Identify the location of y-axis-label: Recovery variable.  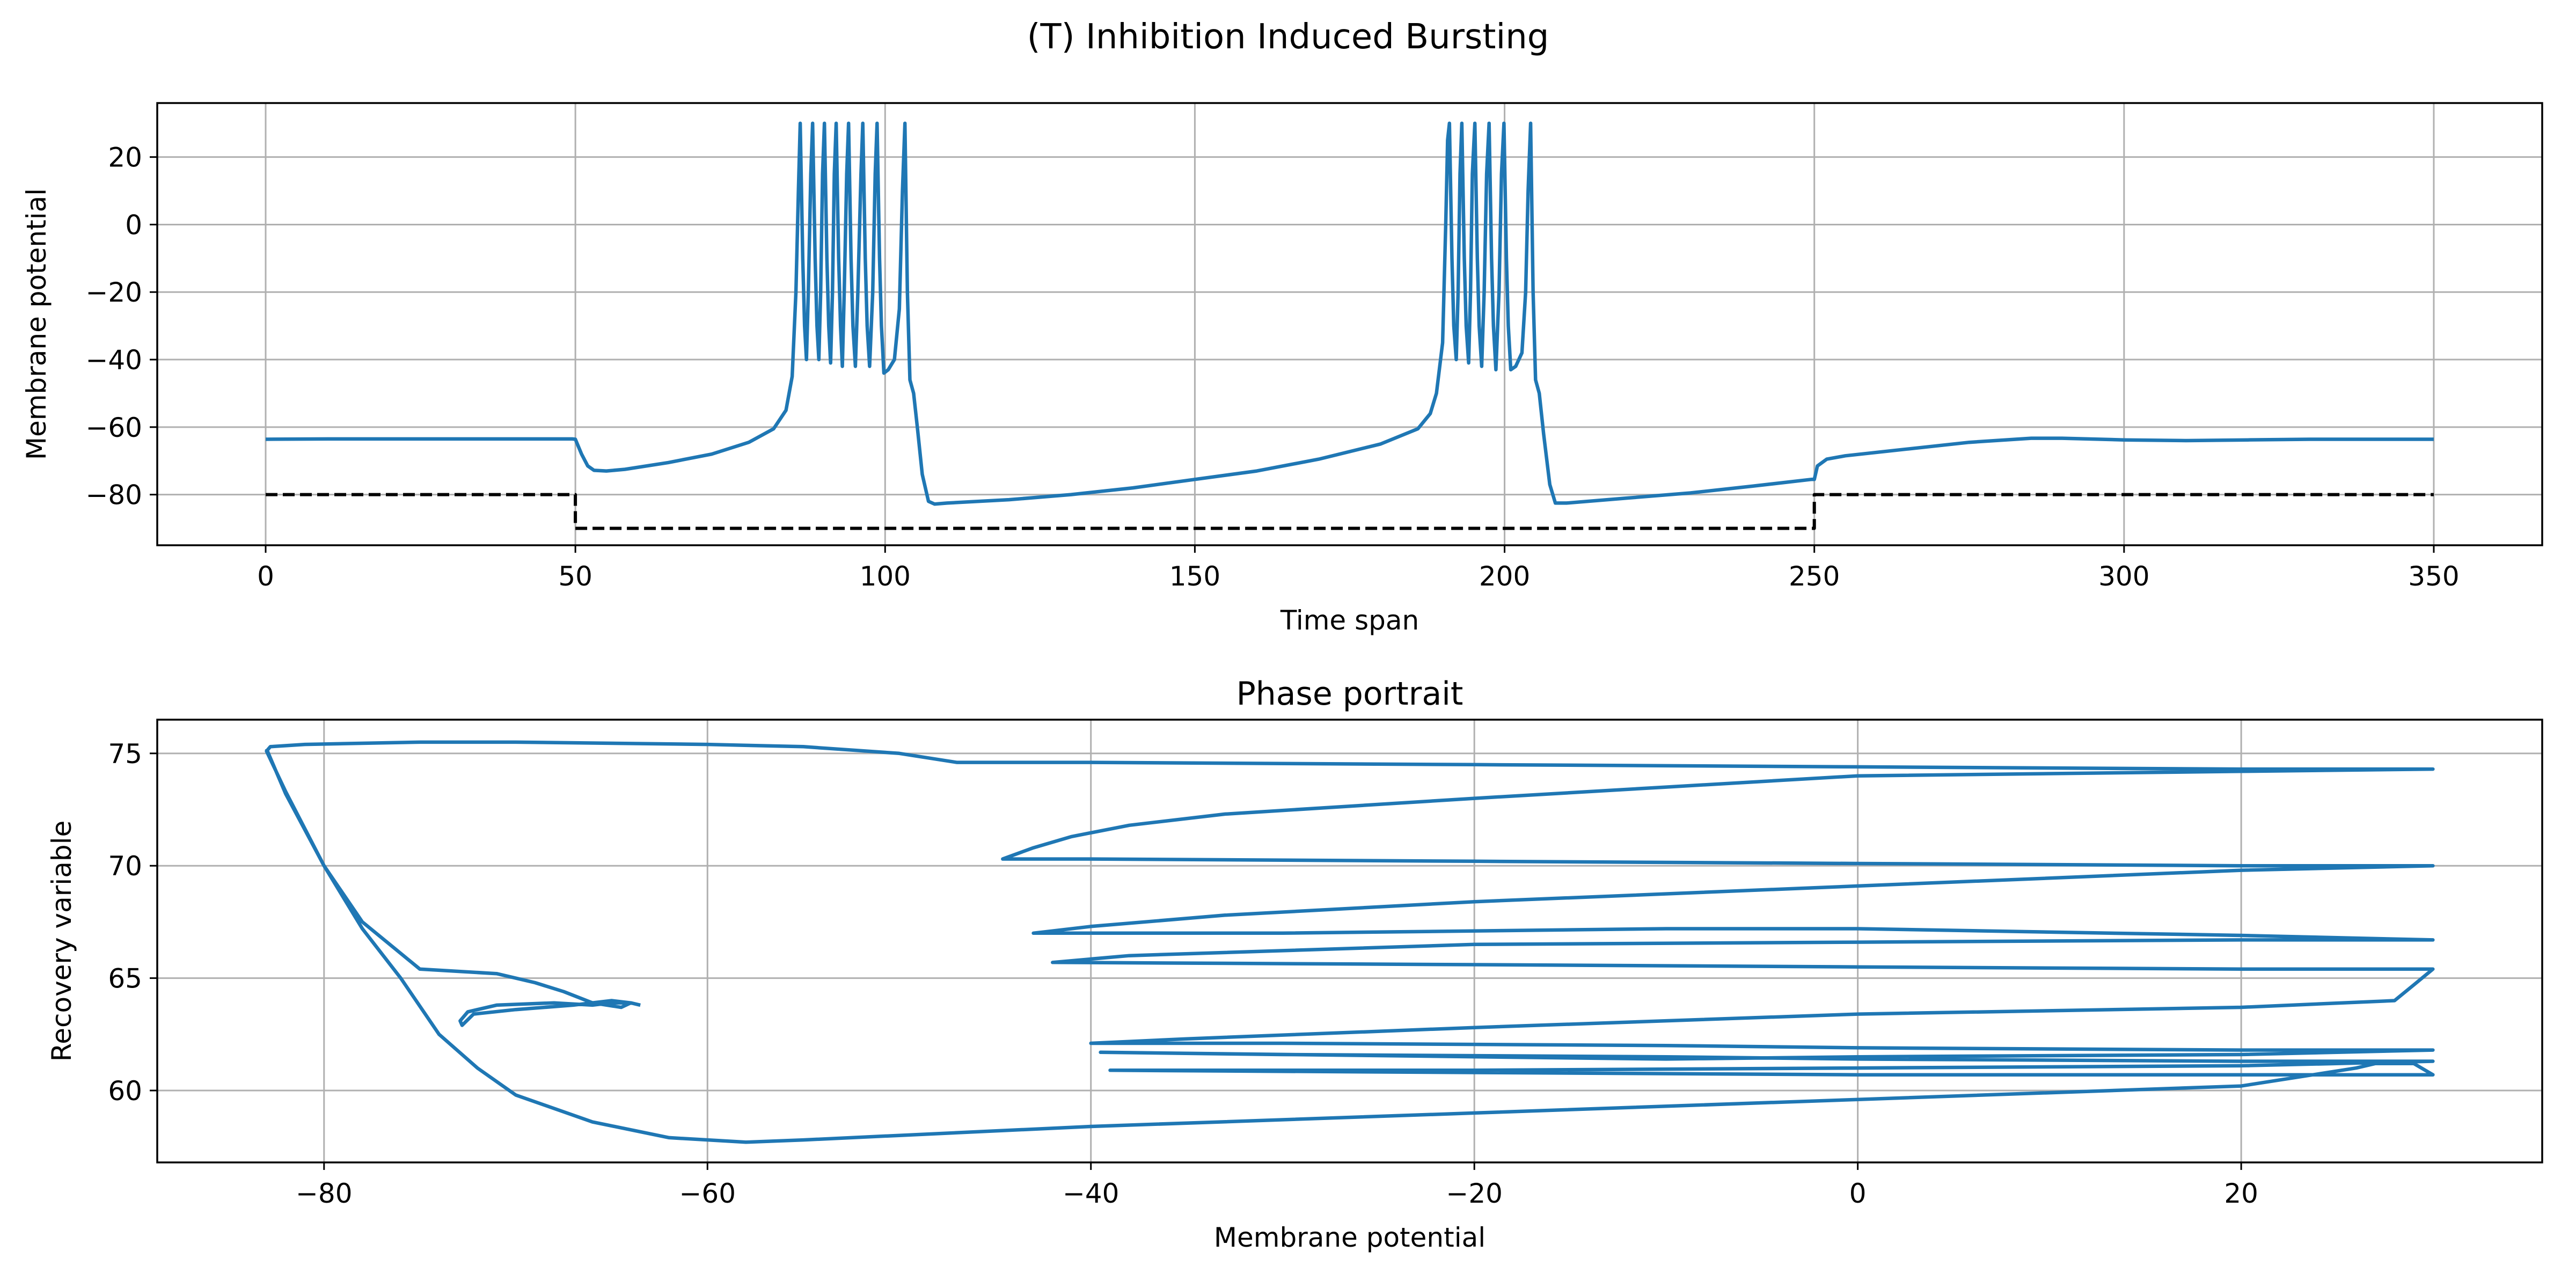
(61, 941).